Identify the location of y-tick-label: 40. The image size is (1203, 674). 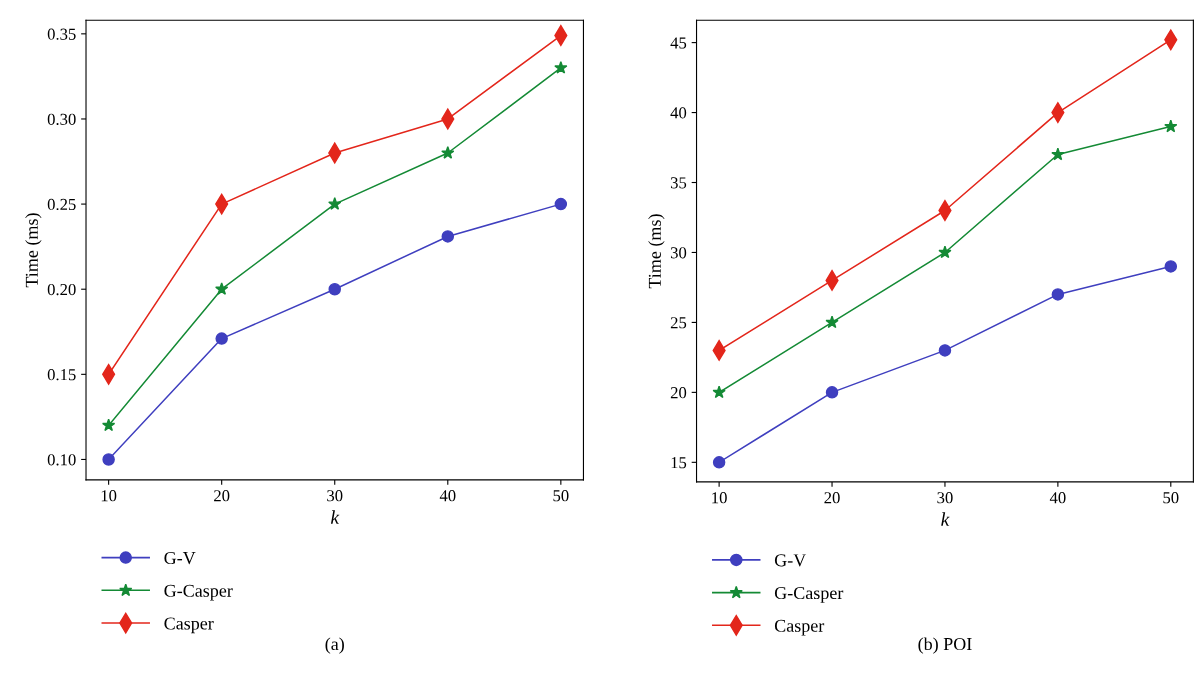
(678, 113).